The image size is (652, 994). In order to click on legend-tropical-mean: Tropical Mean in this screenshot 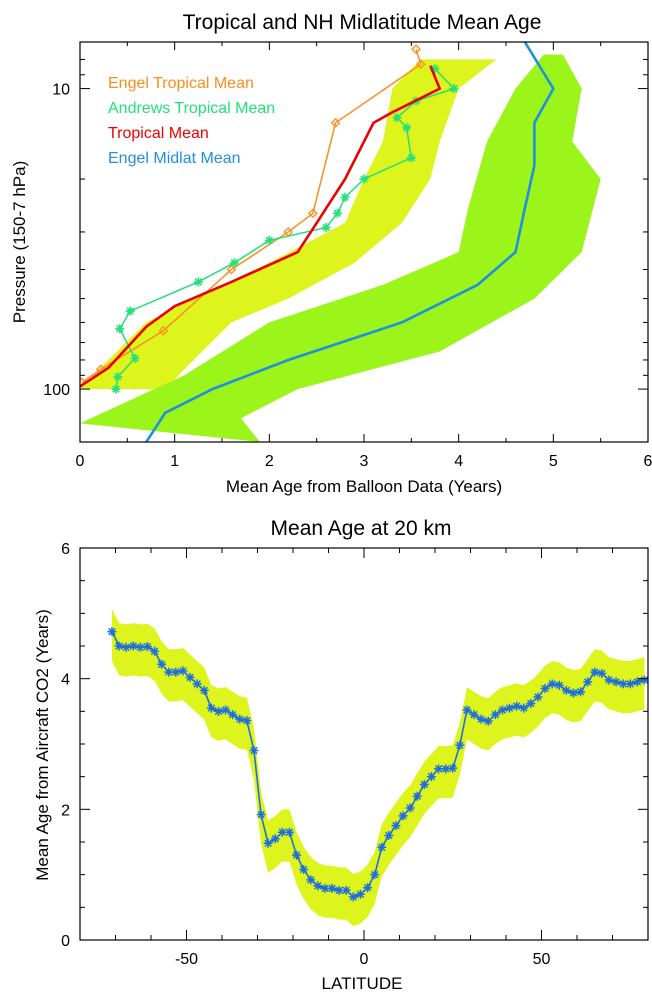, I will do `click(158, 133)`.